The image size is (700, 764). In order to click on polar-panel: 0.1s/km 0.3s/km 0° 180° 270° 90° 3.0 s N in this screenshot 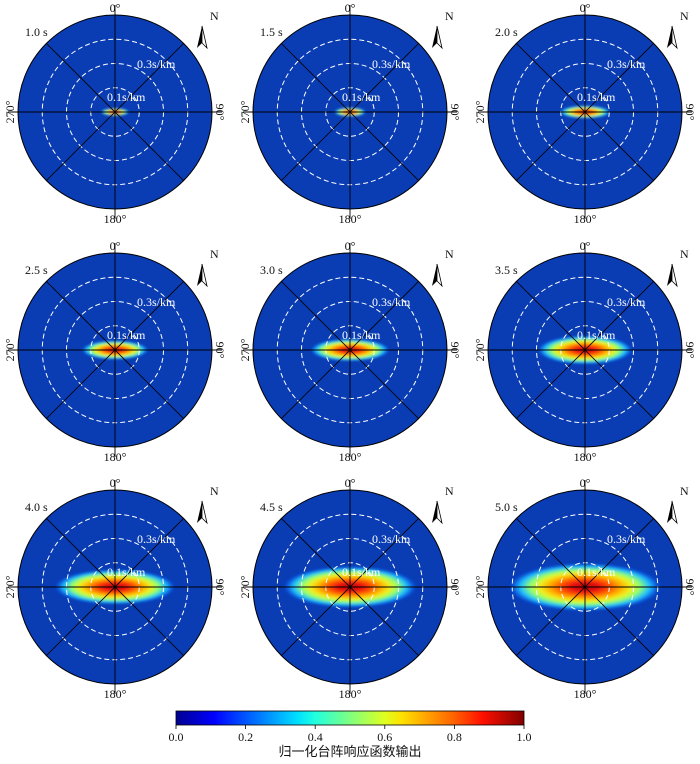, I will do `click(350, 351)`.